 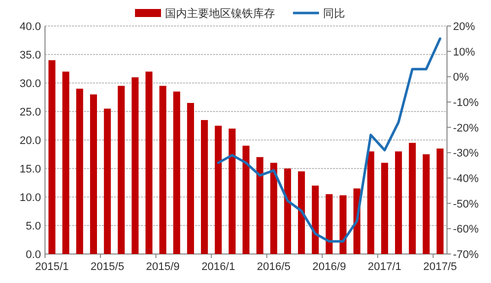 I want to click on legend-label: 同比, so click(x=334, y=13).